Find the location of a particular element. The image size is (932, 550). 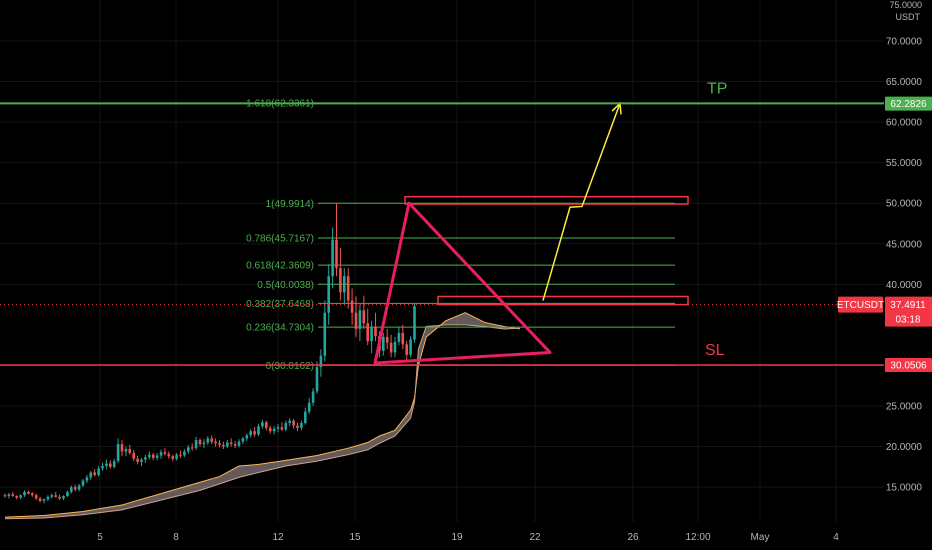

x-tick-label: 26 is located at coordinates (633, 537).